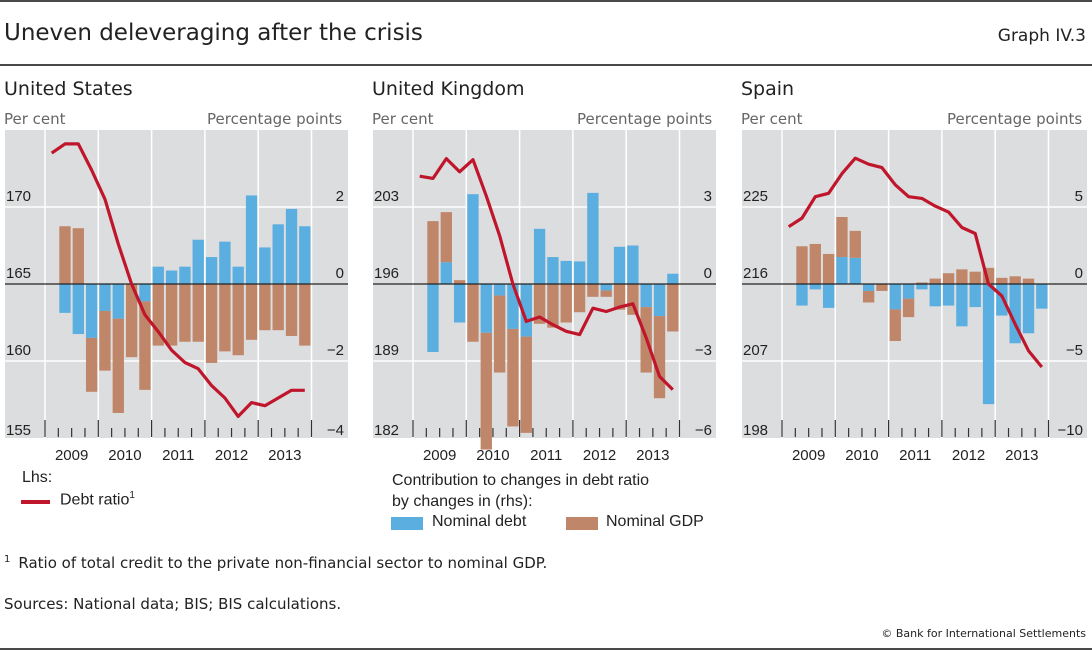 Image resolution: width=1092 pixels, height=652 pixels. Describe the element at coordinates (7, 559) in the screenshot. I see `footnote-marker: 1` at that location.